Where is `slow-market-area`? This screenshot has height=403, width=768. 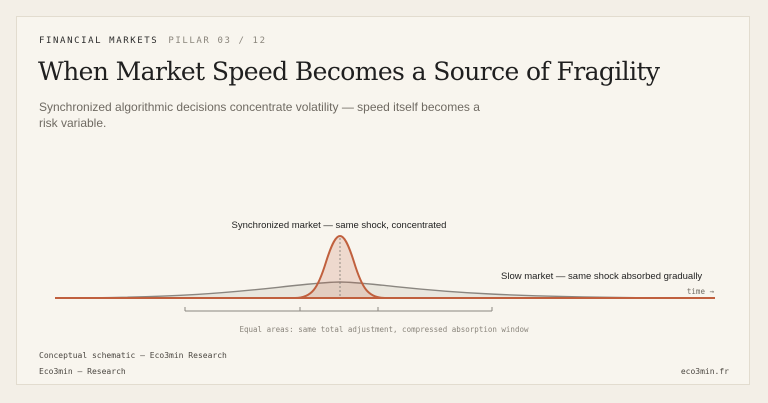 slow-market-area is located at coordinates (385, 290).